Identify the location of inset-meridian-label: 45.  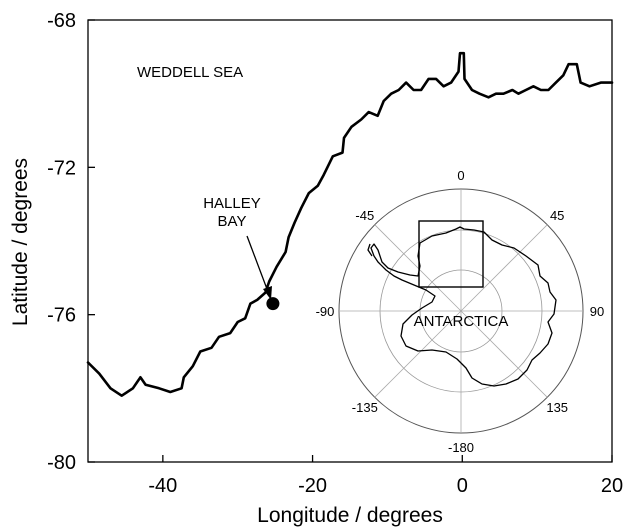
(557, 215).